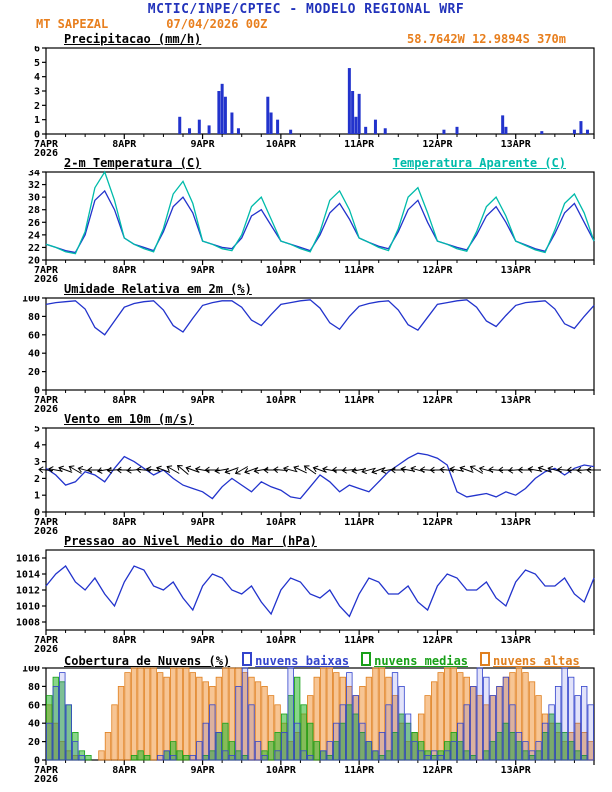 Image resolution: width=612 pixels, height=792 pixels. What do you see at coordinates (34, 223) in the screenshot?
I see `svg-text: 26` at bounding box center [34, 223].